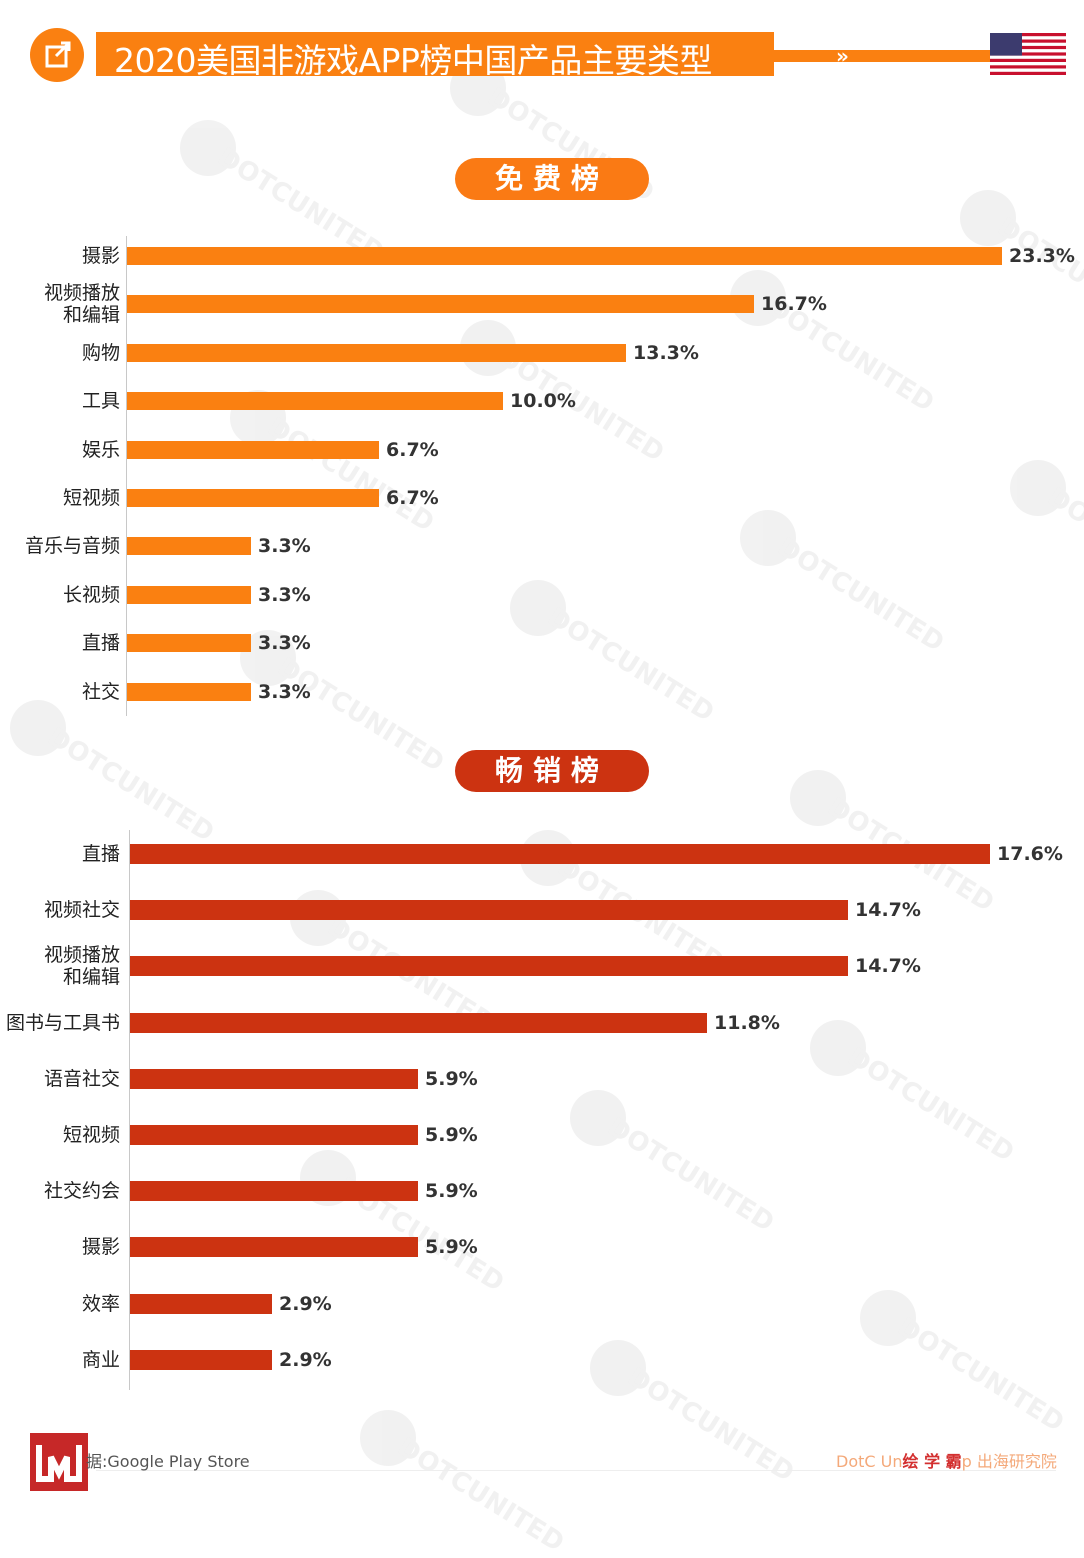  What do you see at coordinates (81, 910) in the screenshot?
I see `category-label: 视频社交` at bounding box center [81, 910].